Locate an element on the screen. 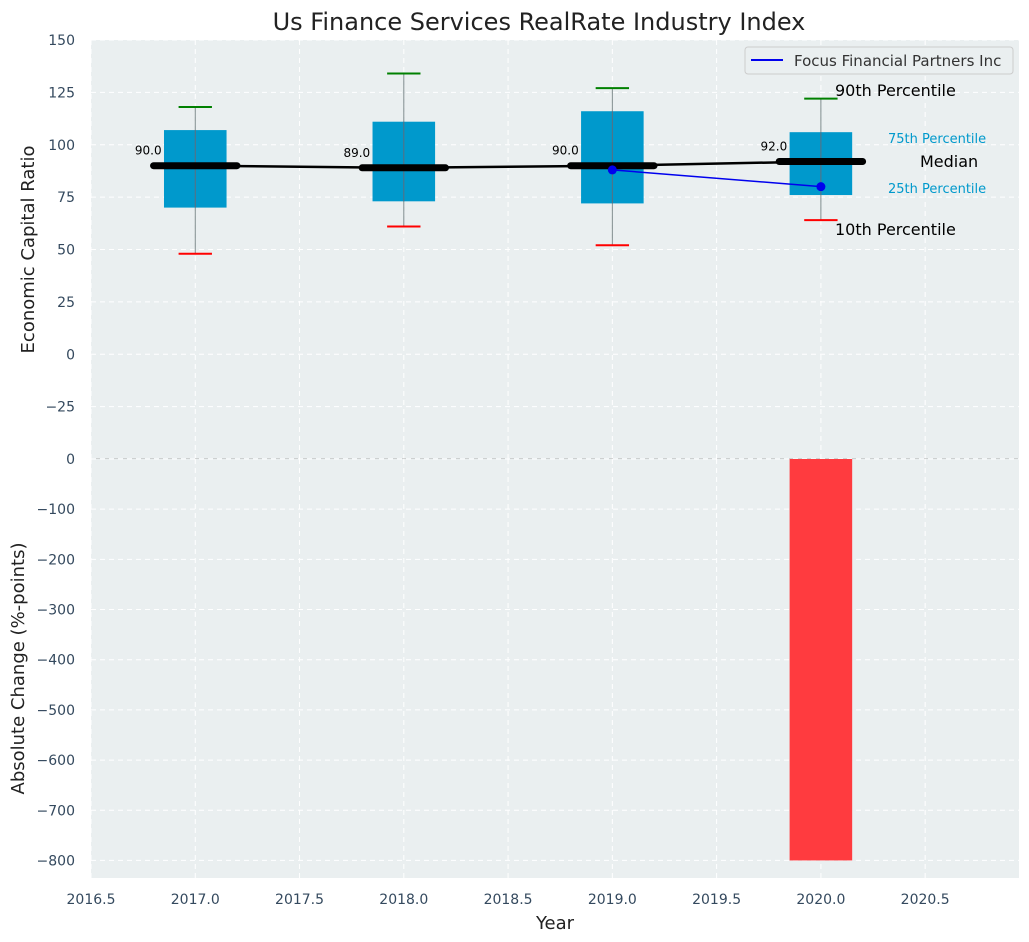 Image resolution: width=1029 pixels, height=942 pixels. y-tick-label: −400 is located at coordinates (56, 661).